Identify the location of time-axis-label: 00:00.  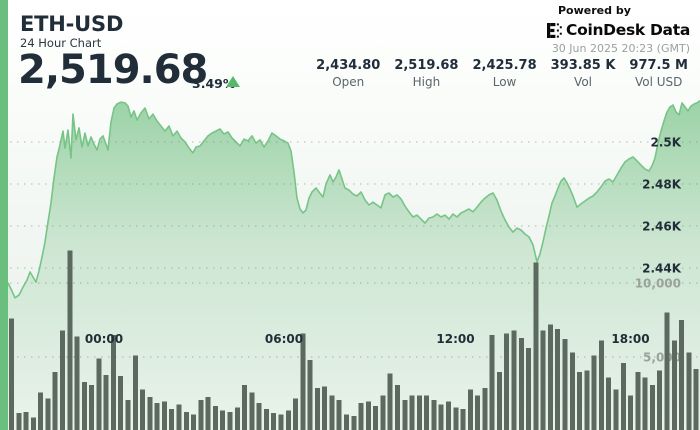
(104, 339).